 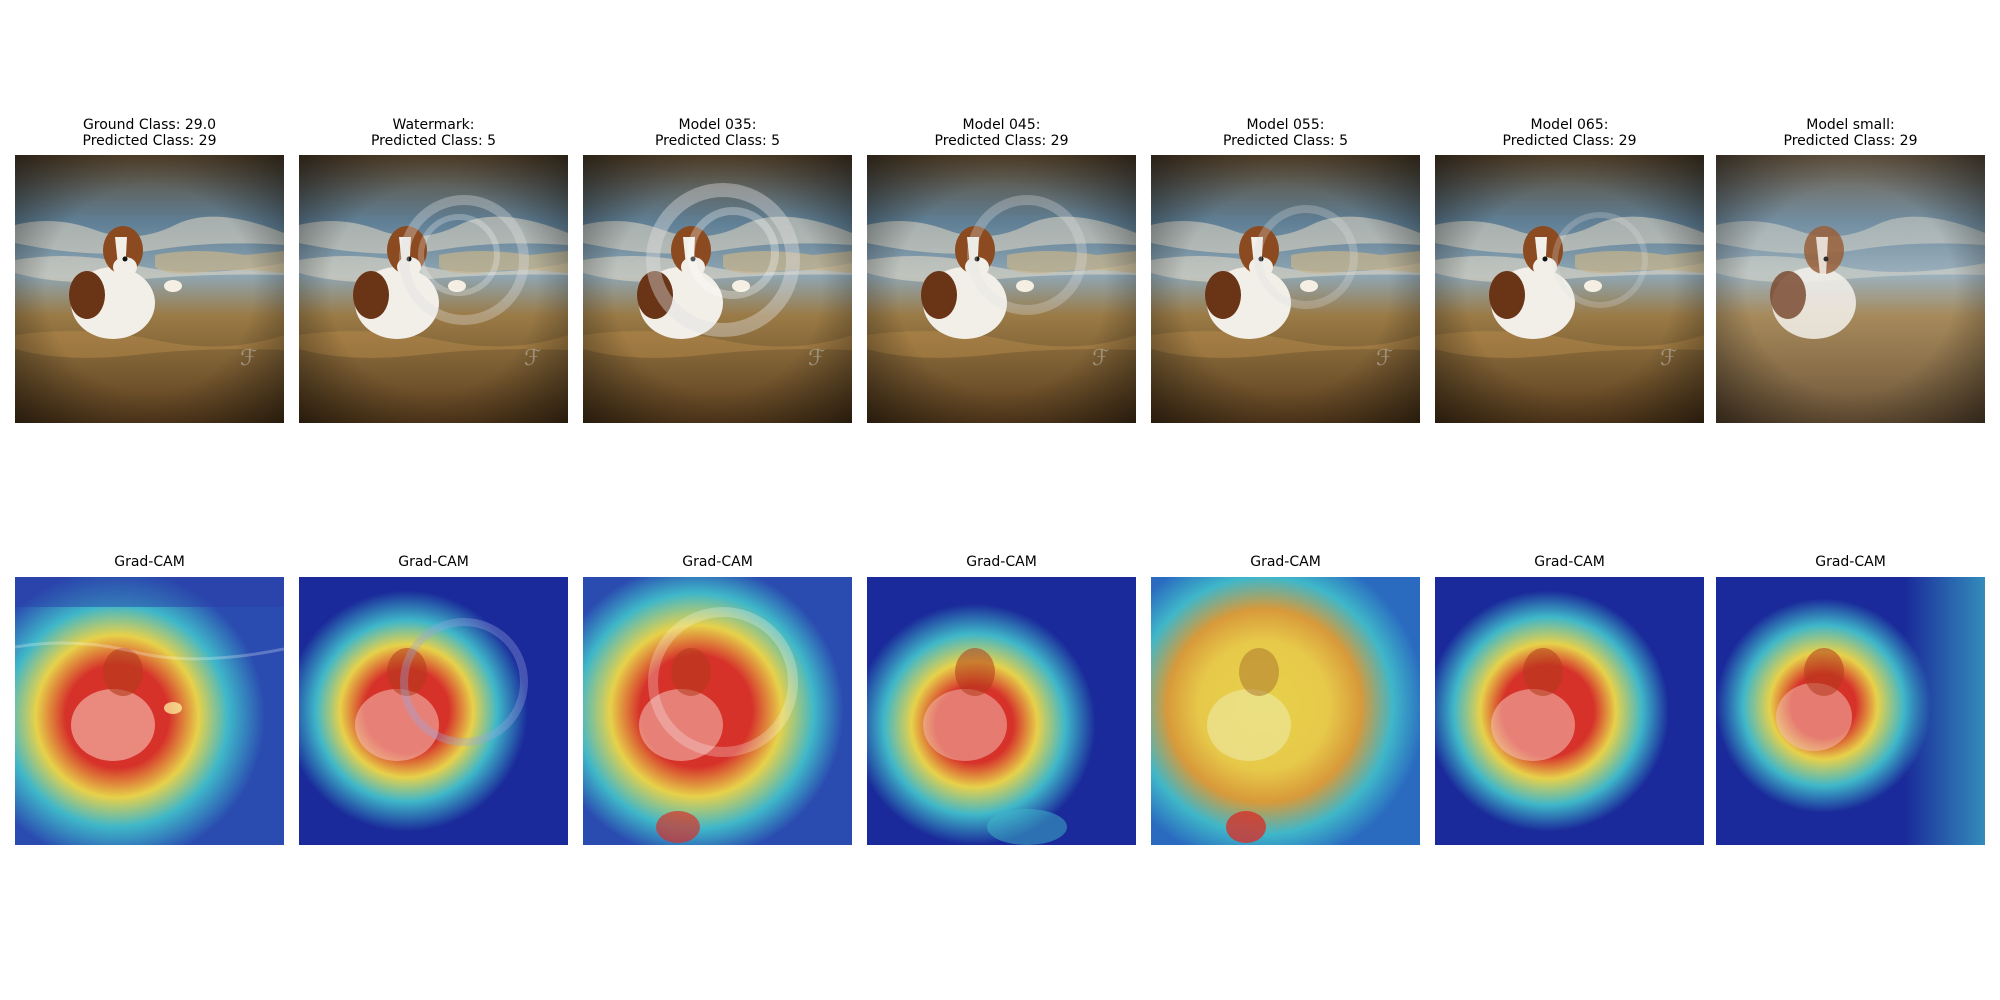 I want to click on panel-title: Watermark: Predicted Class: 5, so click(x=433, y=133).